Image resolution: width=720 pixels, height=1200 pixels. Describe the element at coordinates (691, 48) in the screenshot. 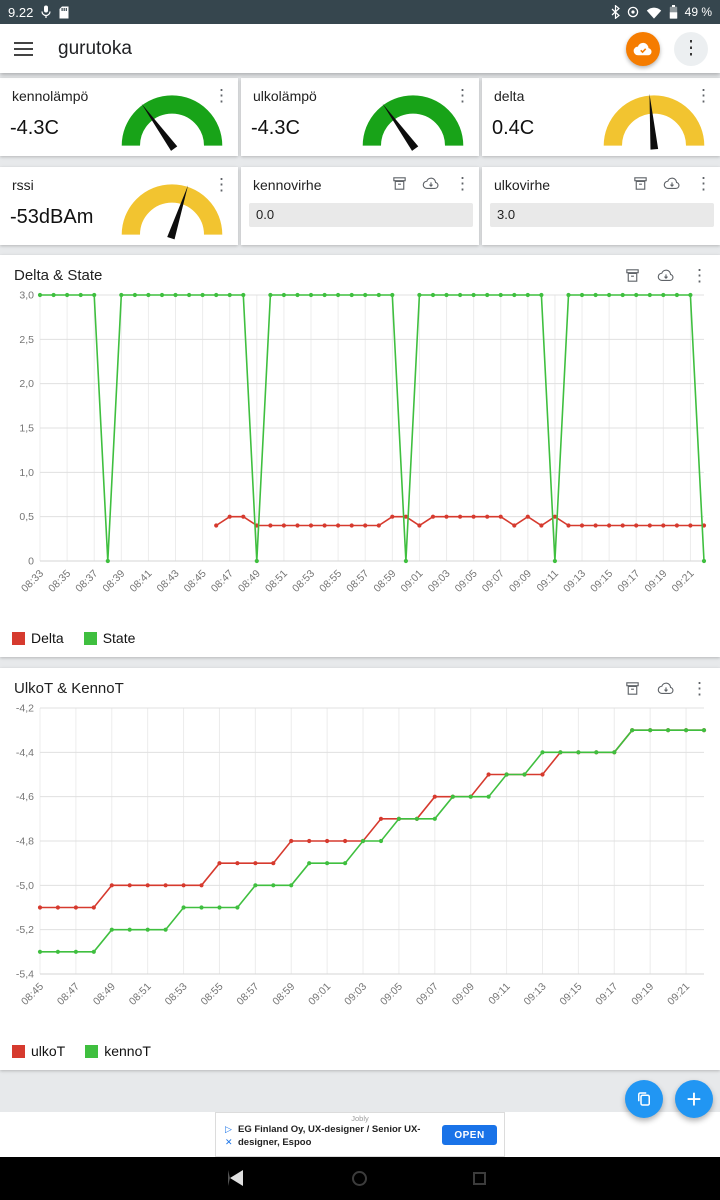

I see `appbar-overflow-button: ⋮` at that location.